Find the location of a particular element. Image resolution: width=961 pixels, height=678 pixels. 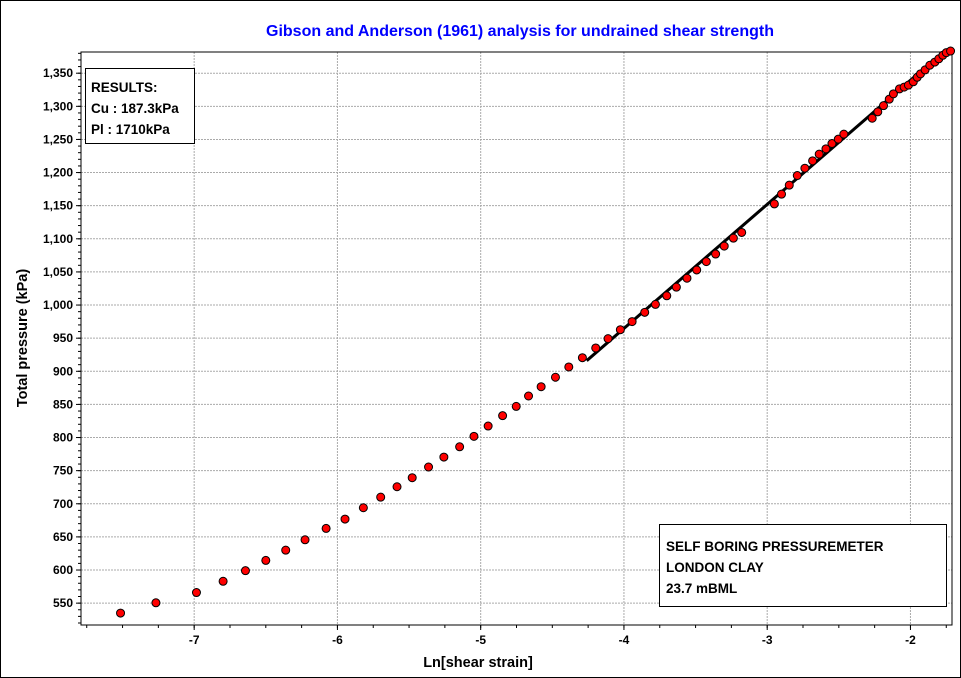

y-tick-label: 1,250 is located at coordinates (58, 139).